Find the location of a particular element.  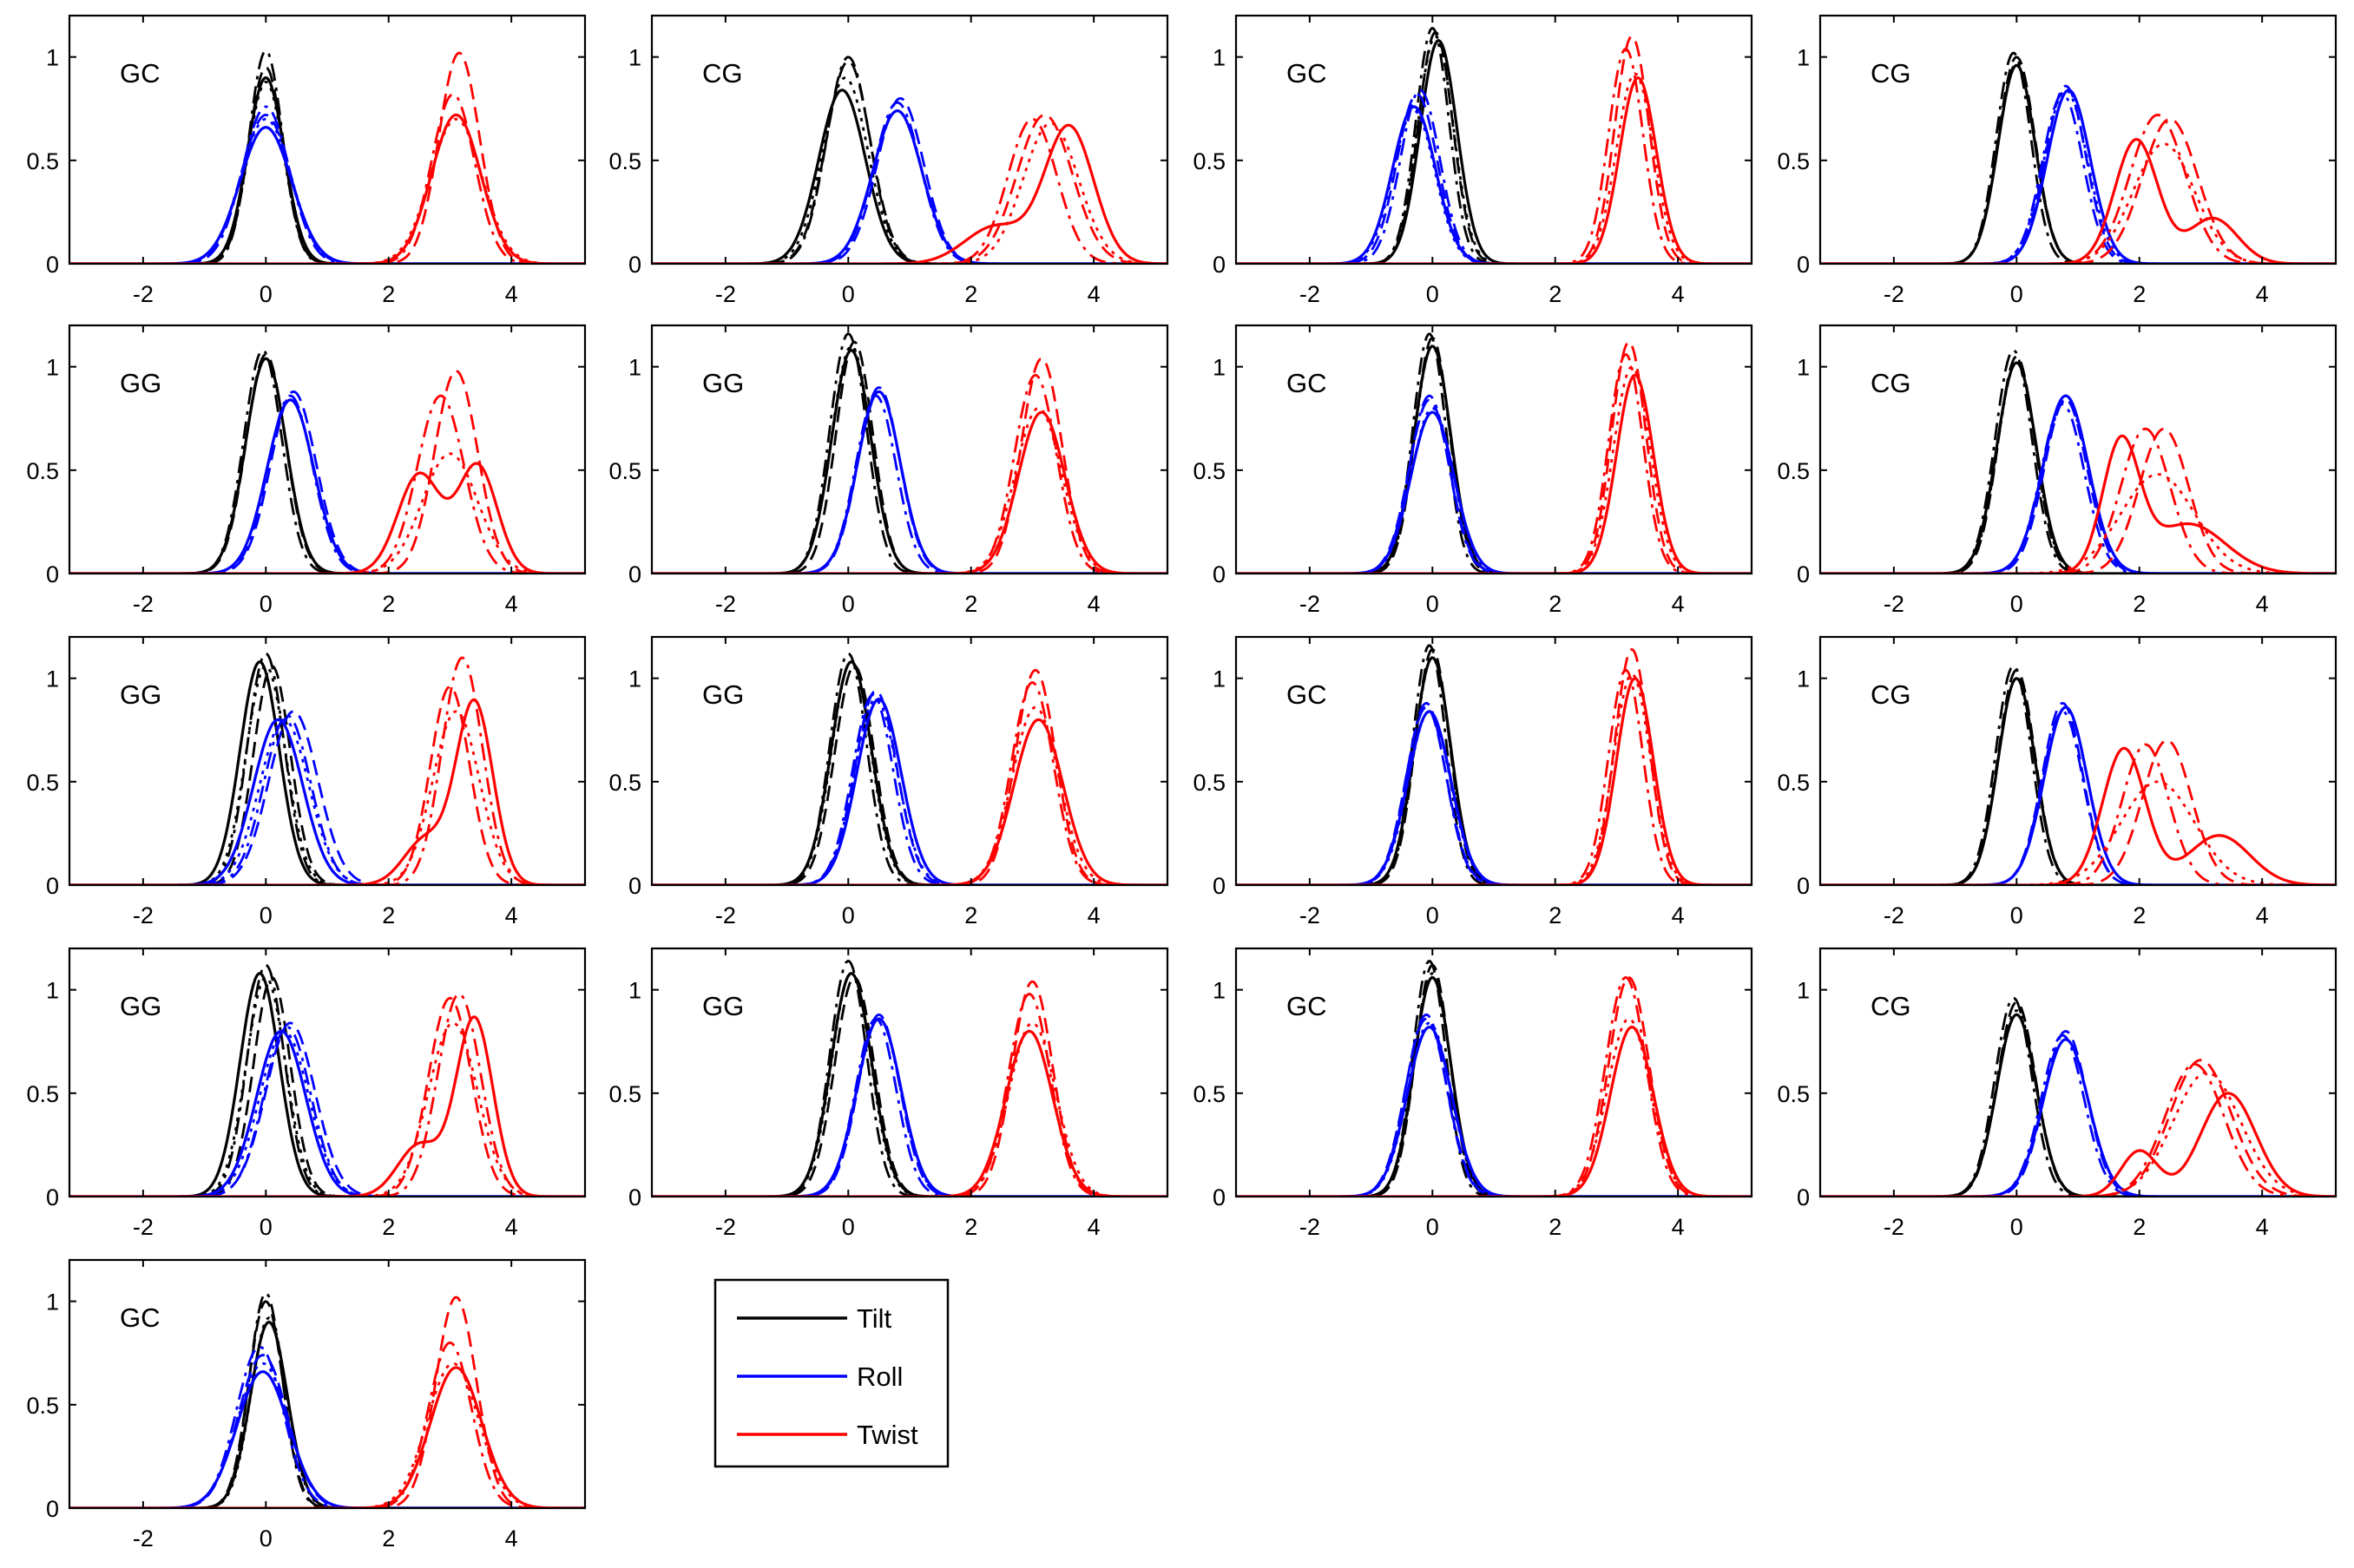

series-tilt-dashed-line is located at coordinates (910, 775).